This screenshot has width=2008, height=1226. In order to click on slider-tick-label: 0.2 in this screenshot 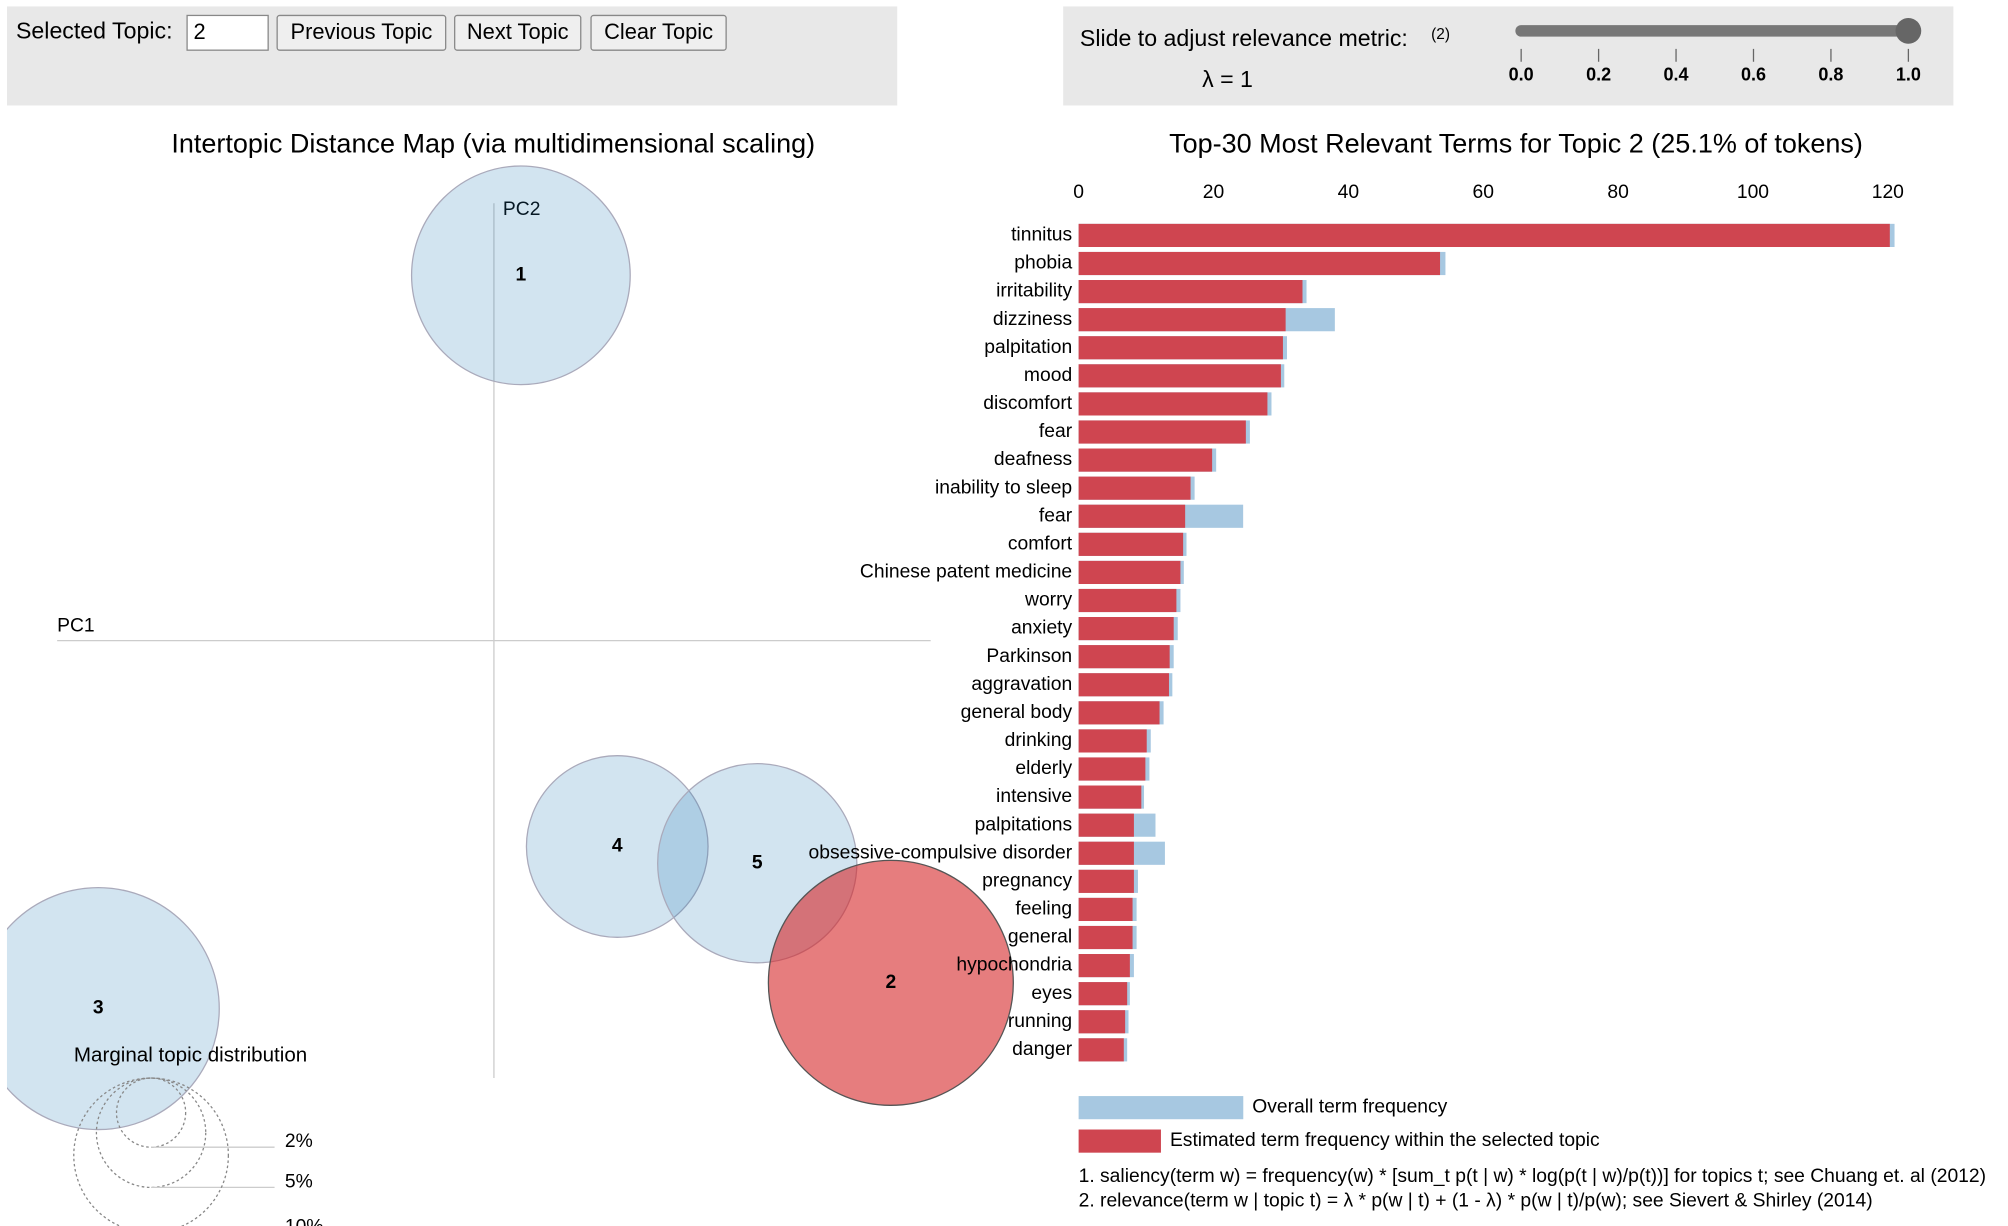, I will do `click(1598, 75)`.